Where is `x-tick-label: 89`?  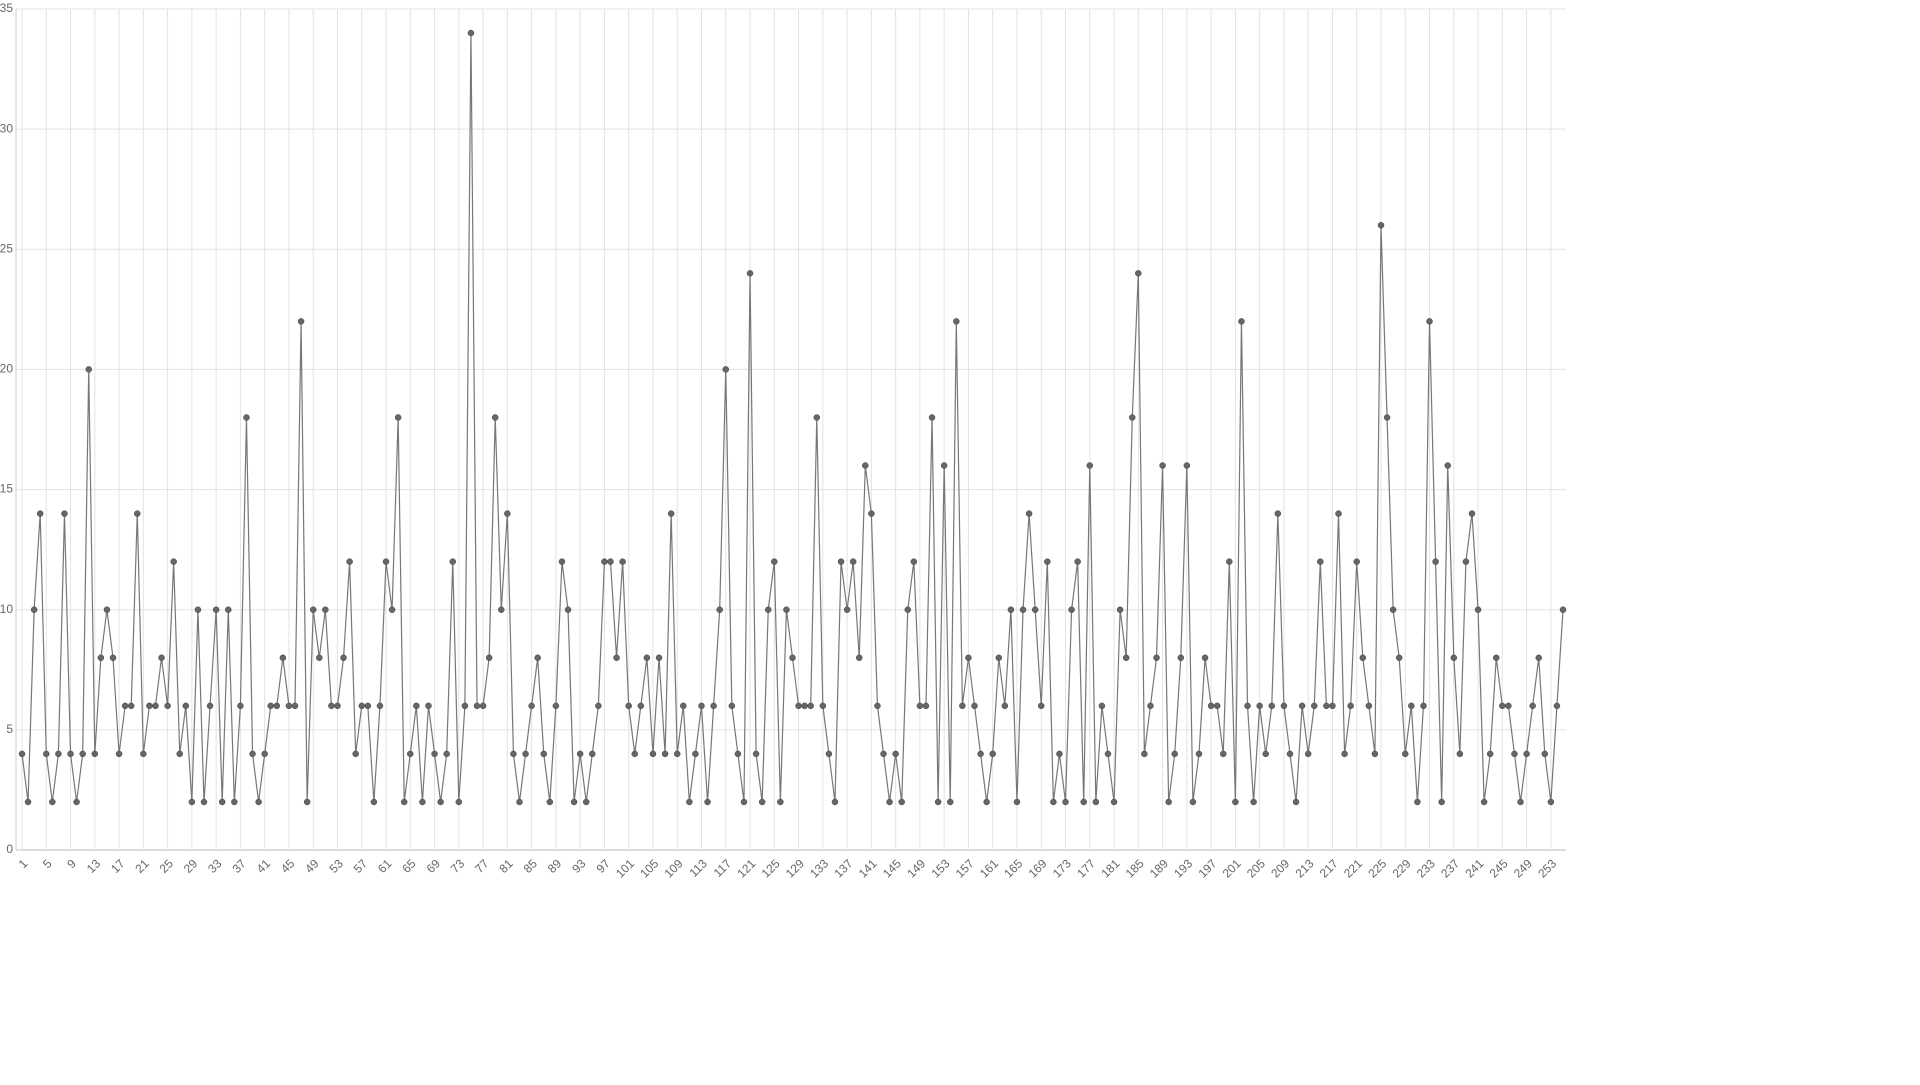
x-tick-label: 89 is located at coordinates (555, 866).